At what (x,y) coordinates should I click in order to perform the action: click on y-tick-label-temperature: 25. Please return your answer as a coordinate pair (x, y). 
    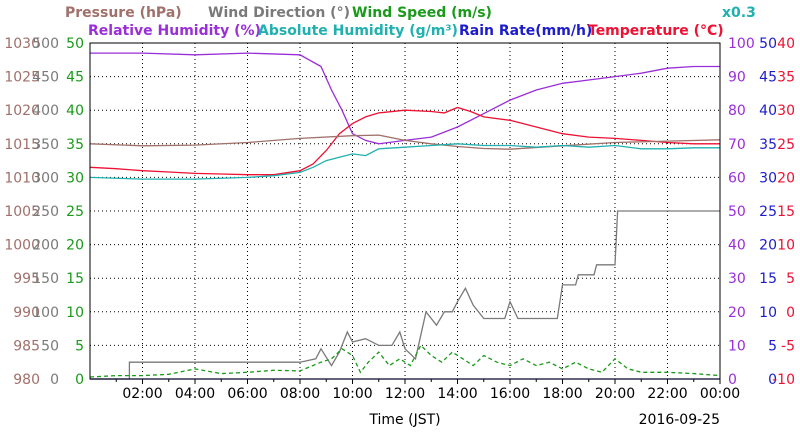
    Looking at the image, I should click on (786, 145).